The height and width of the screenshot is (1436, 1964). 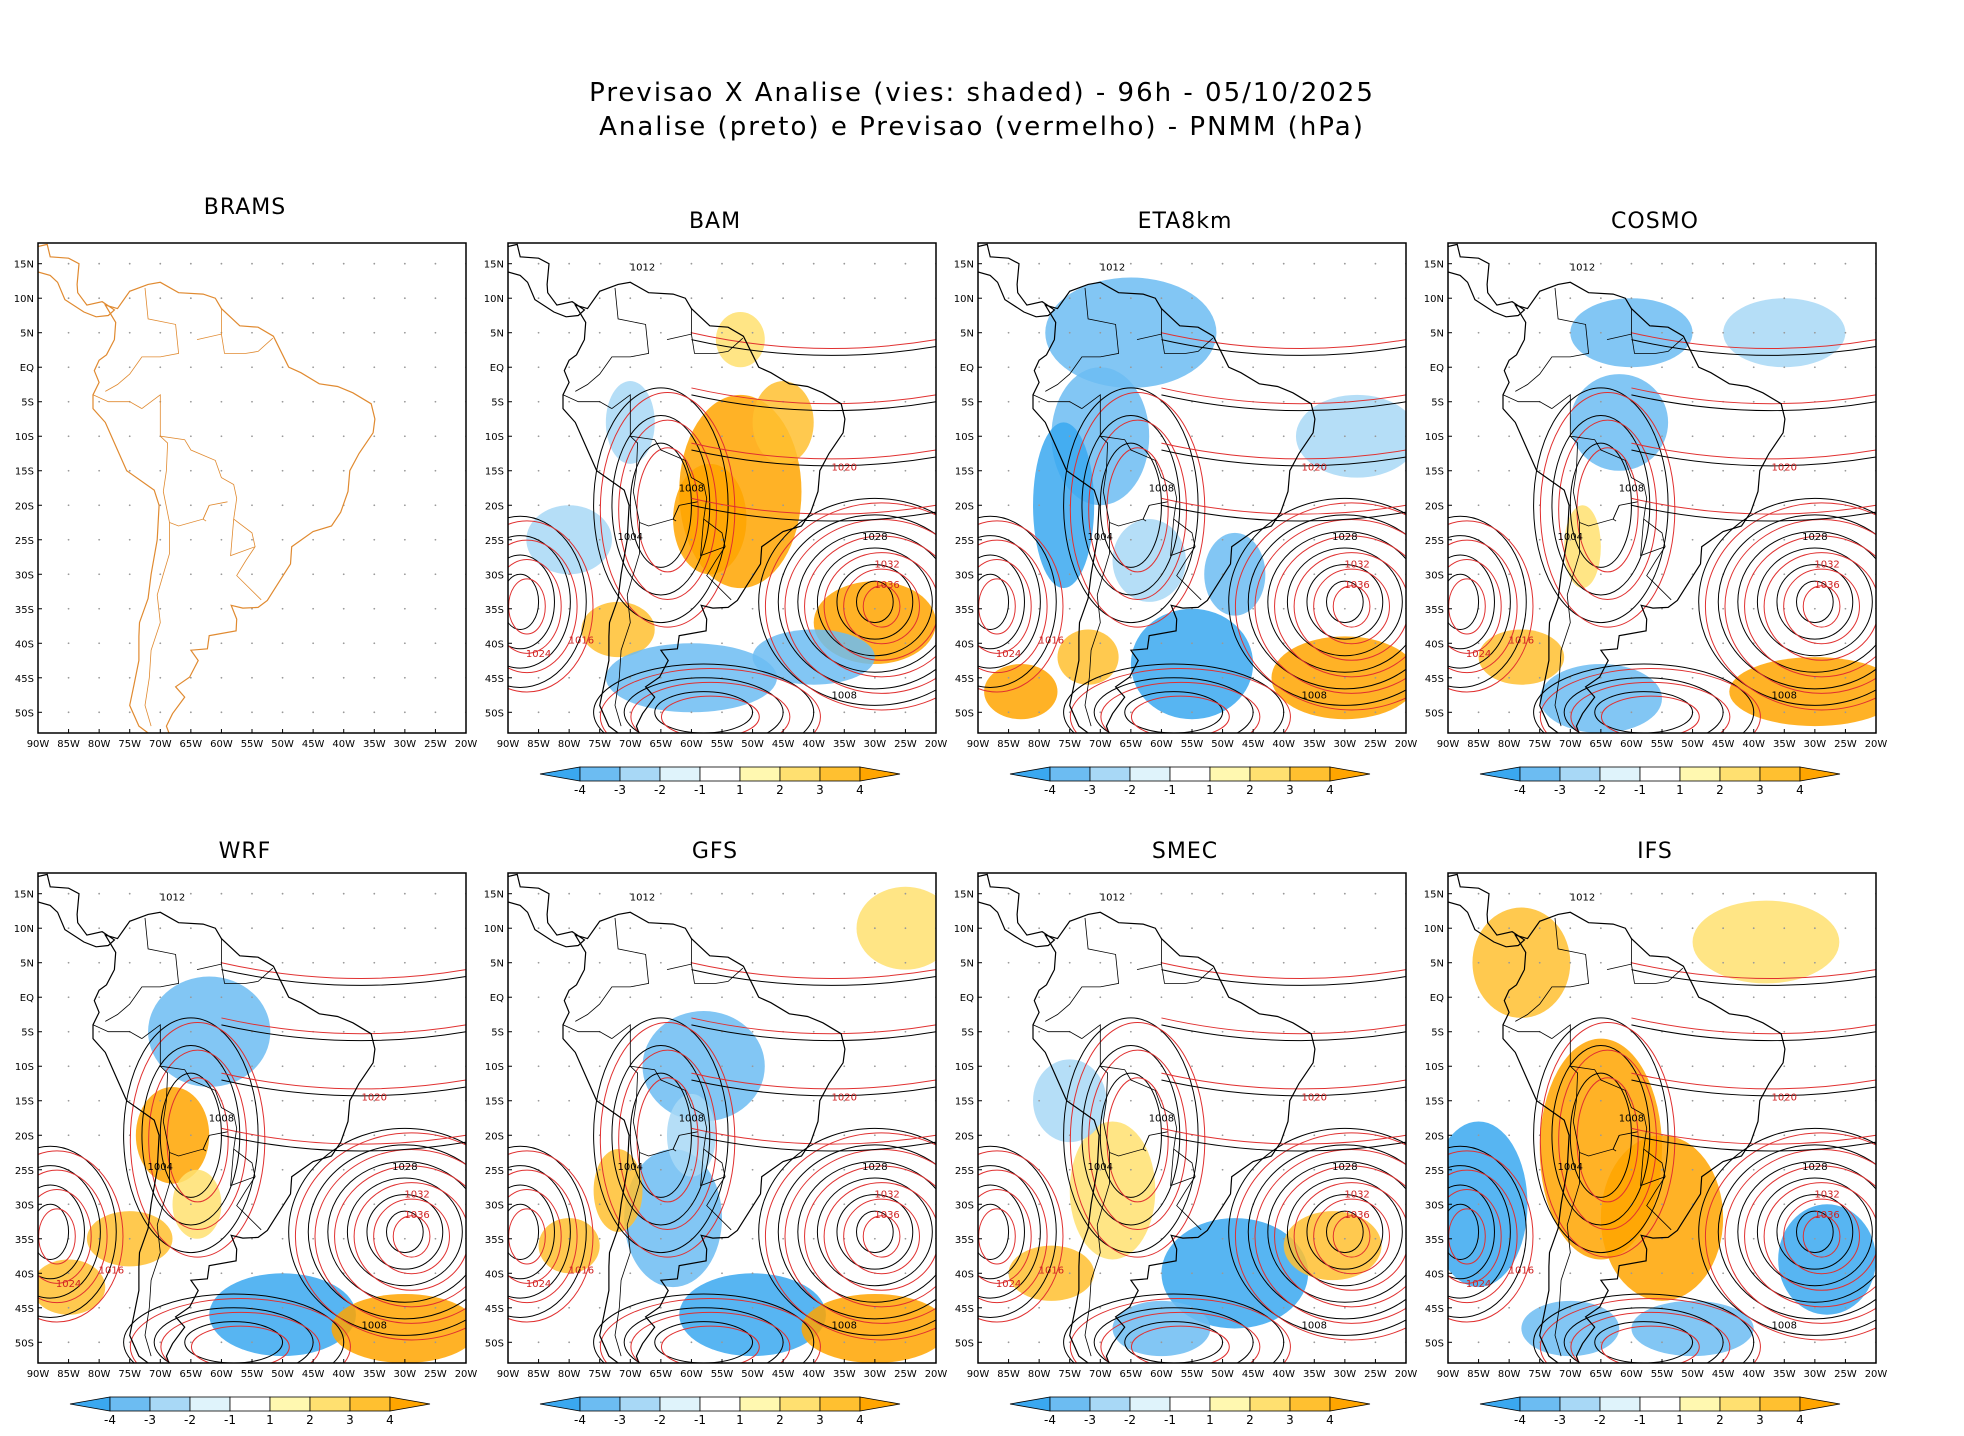 I want to click on lat-label: EQ, so click(x=1437, y=368).